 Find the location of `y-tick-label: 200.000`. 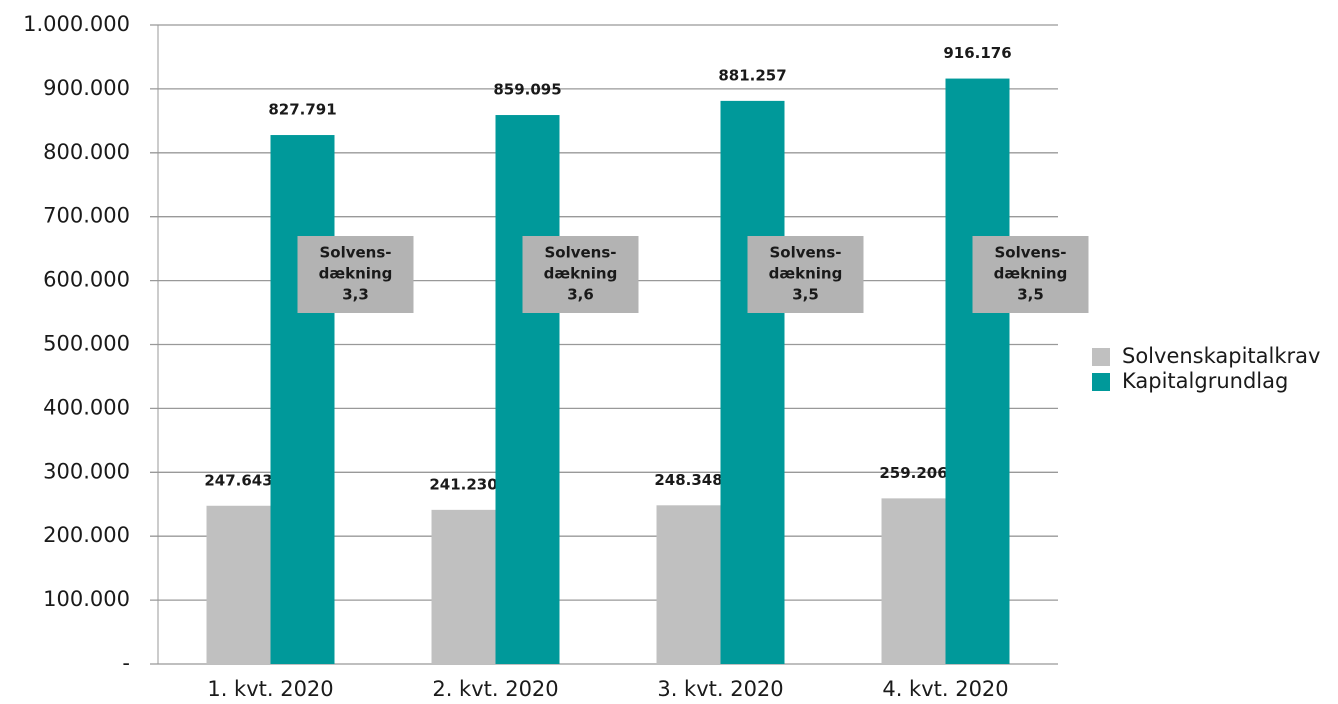

y-tick-label: 200.000 is located at coordinates (86, 535).